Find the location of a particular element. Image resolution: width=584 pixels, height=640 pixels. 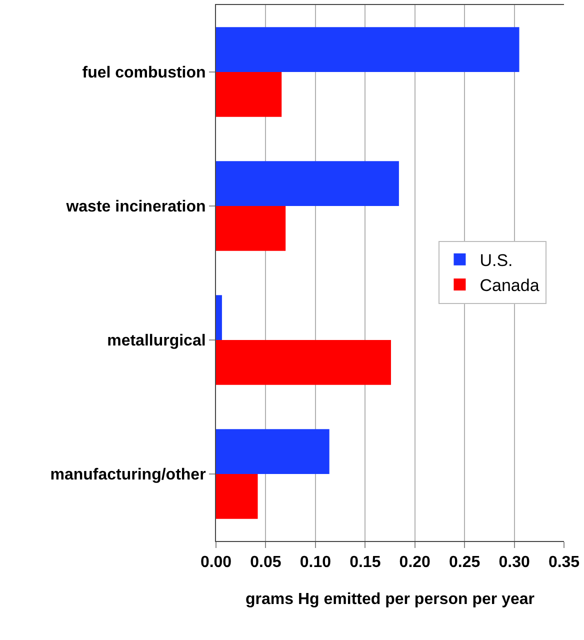

x-tick-label: 0.25 is located at coordinates (464, 563).